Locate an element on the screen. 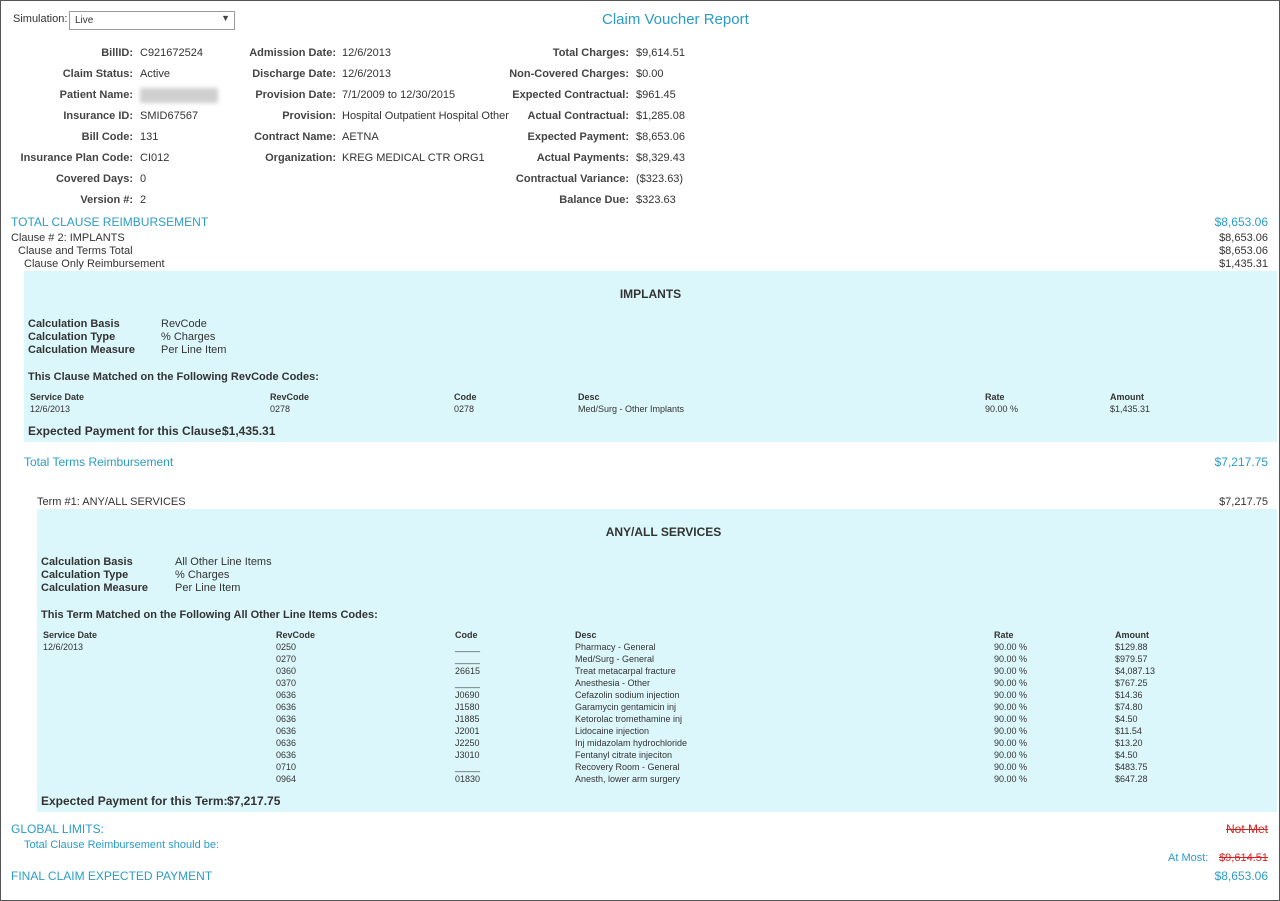 The width and height of the screenshot is (1280, 901). info-value: Hospital Outpatient Hospital Other is located at coordinates (425, 116).